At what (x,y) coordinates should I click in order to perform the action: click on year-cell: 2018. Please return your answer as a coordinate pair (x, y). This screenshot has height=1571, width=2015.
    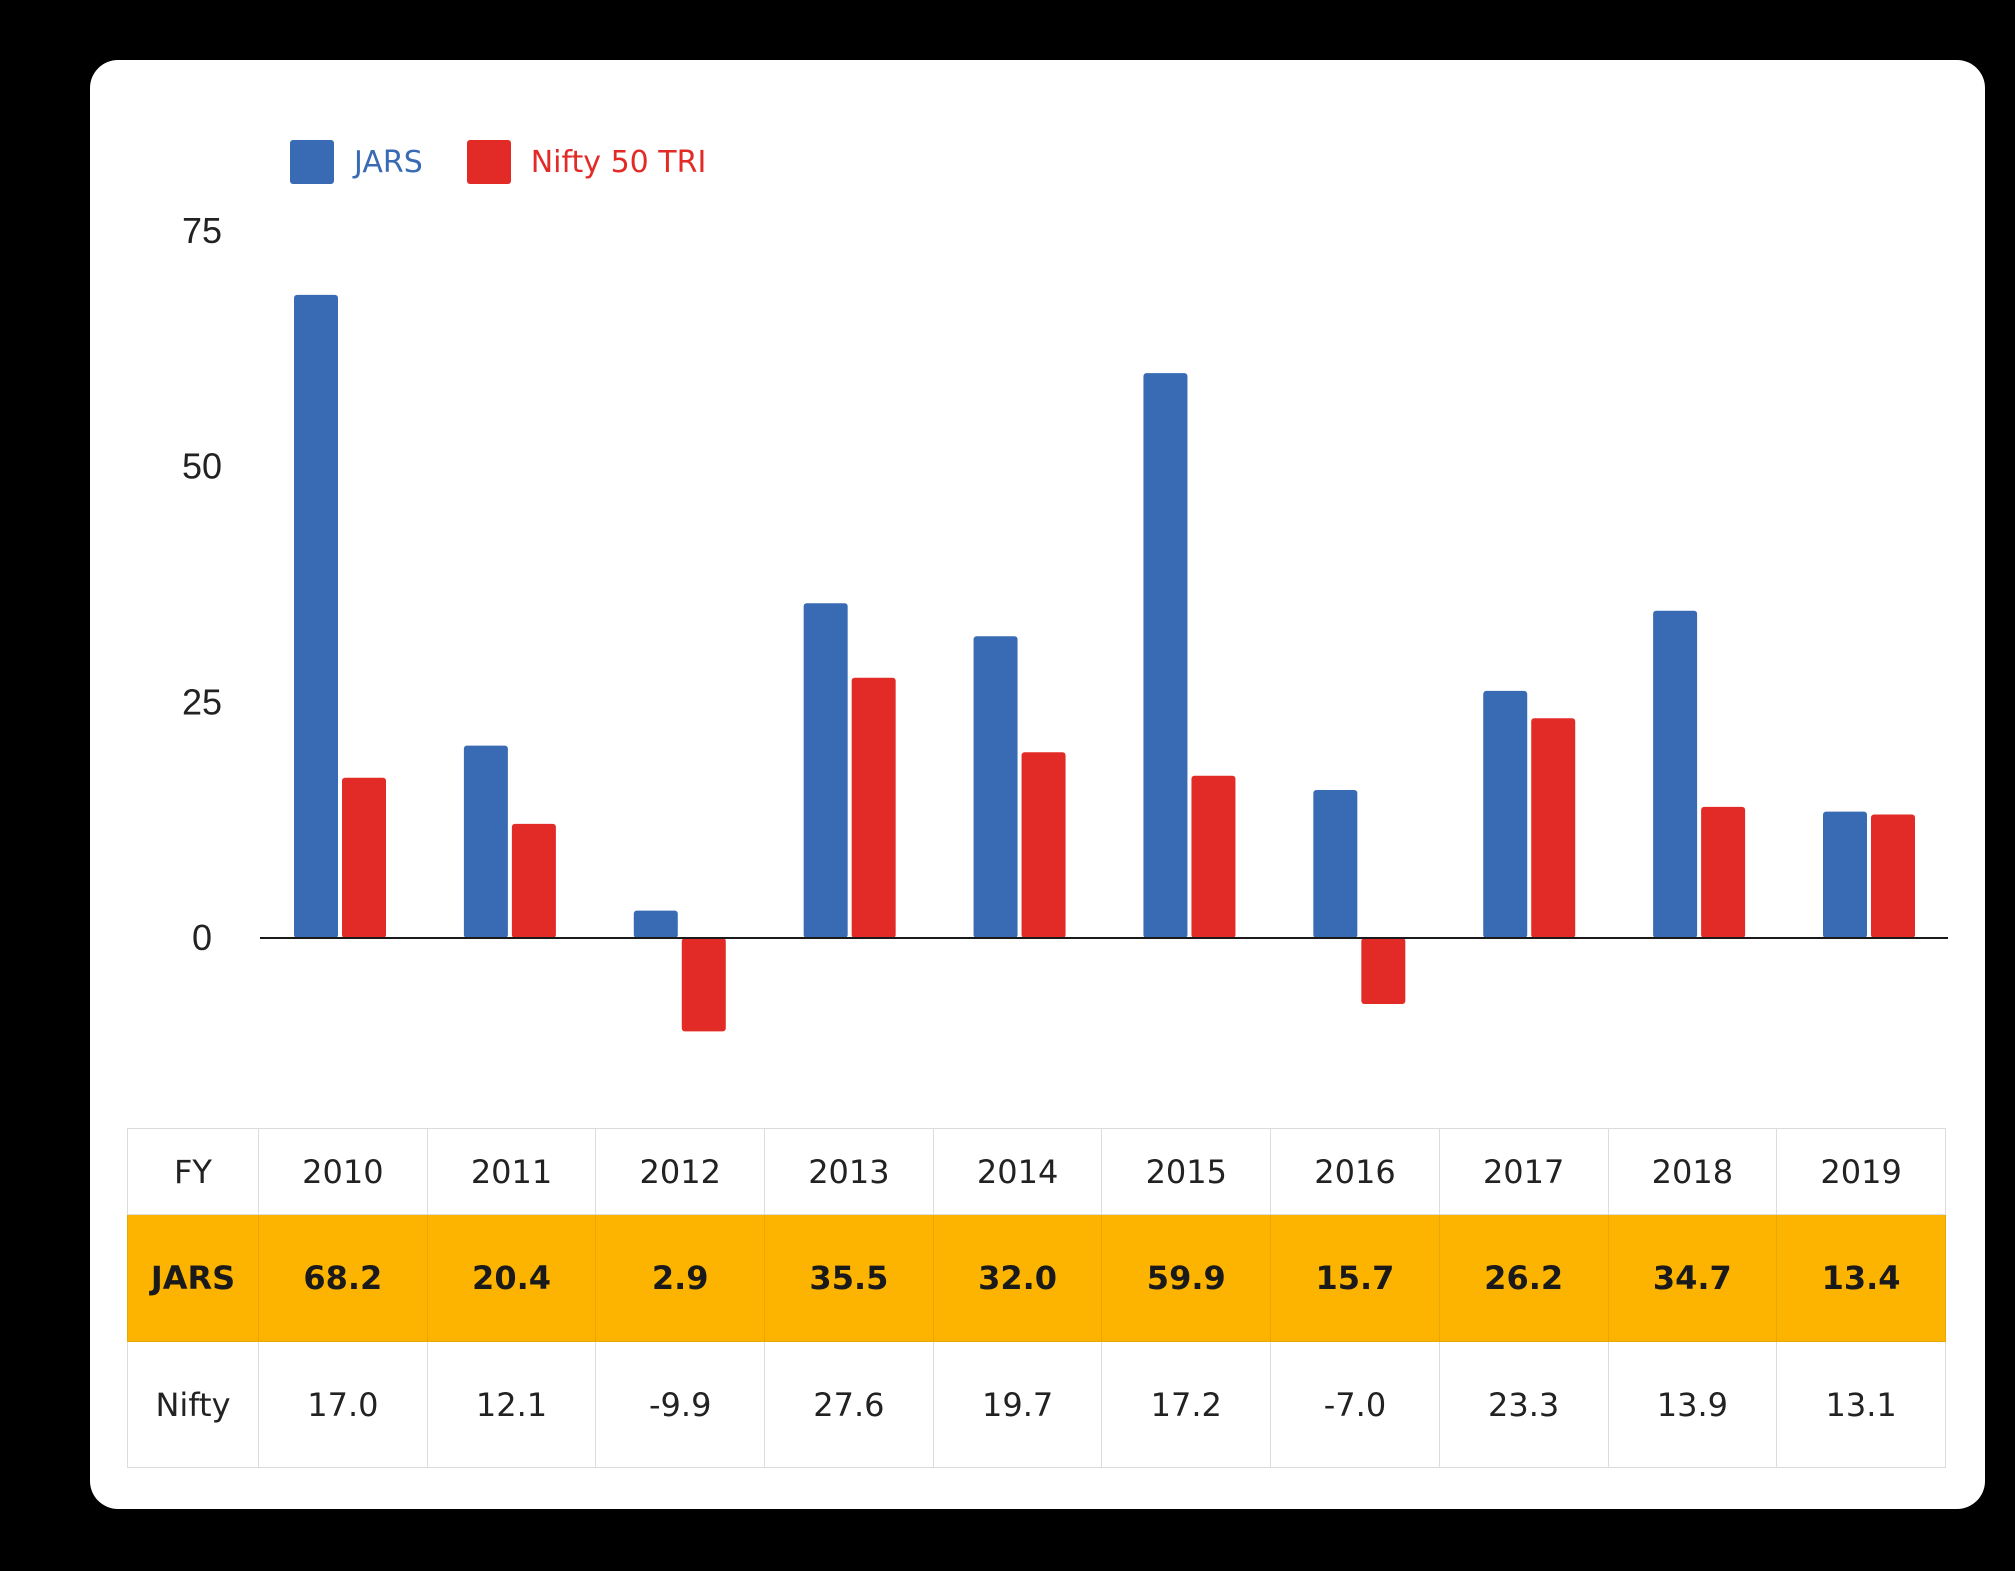
    Looking at the image, I should click on (1692, 1171).